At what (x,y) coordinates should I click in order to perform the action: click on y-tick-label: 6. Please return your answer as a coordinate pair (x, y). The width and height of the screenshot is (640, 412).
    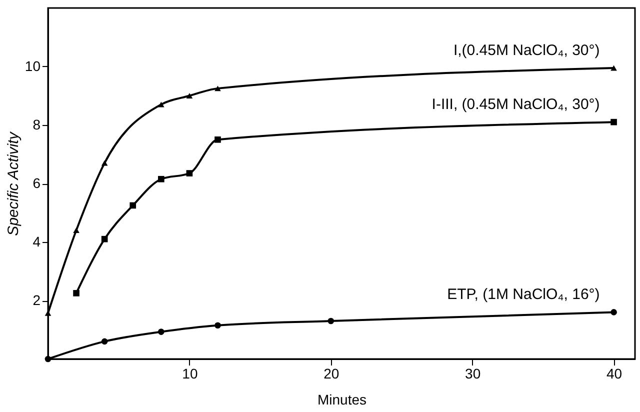
    Looking at the image, I should click on (36, 183).